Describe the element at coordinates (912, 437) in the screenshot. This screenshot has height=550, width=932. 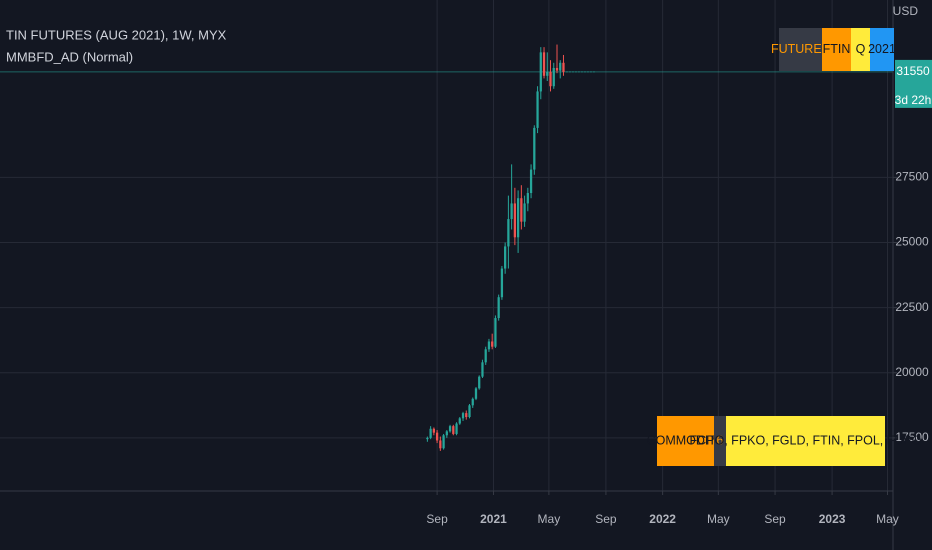
I see `y-tick-label: 17500` at that location.